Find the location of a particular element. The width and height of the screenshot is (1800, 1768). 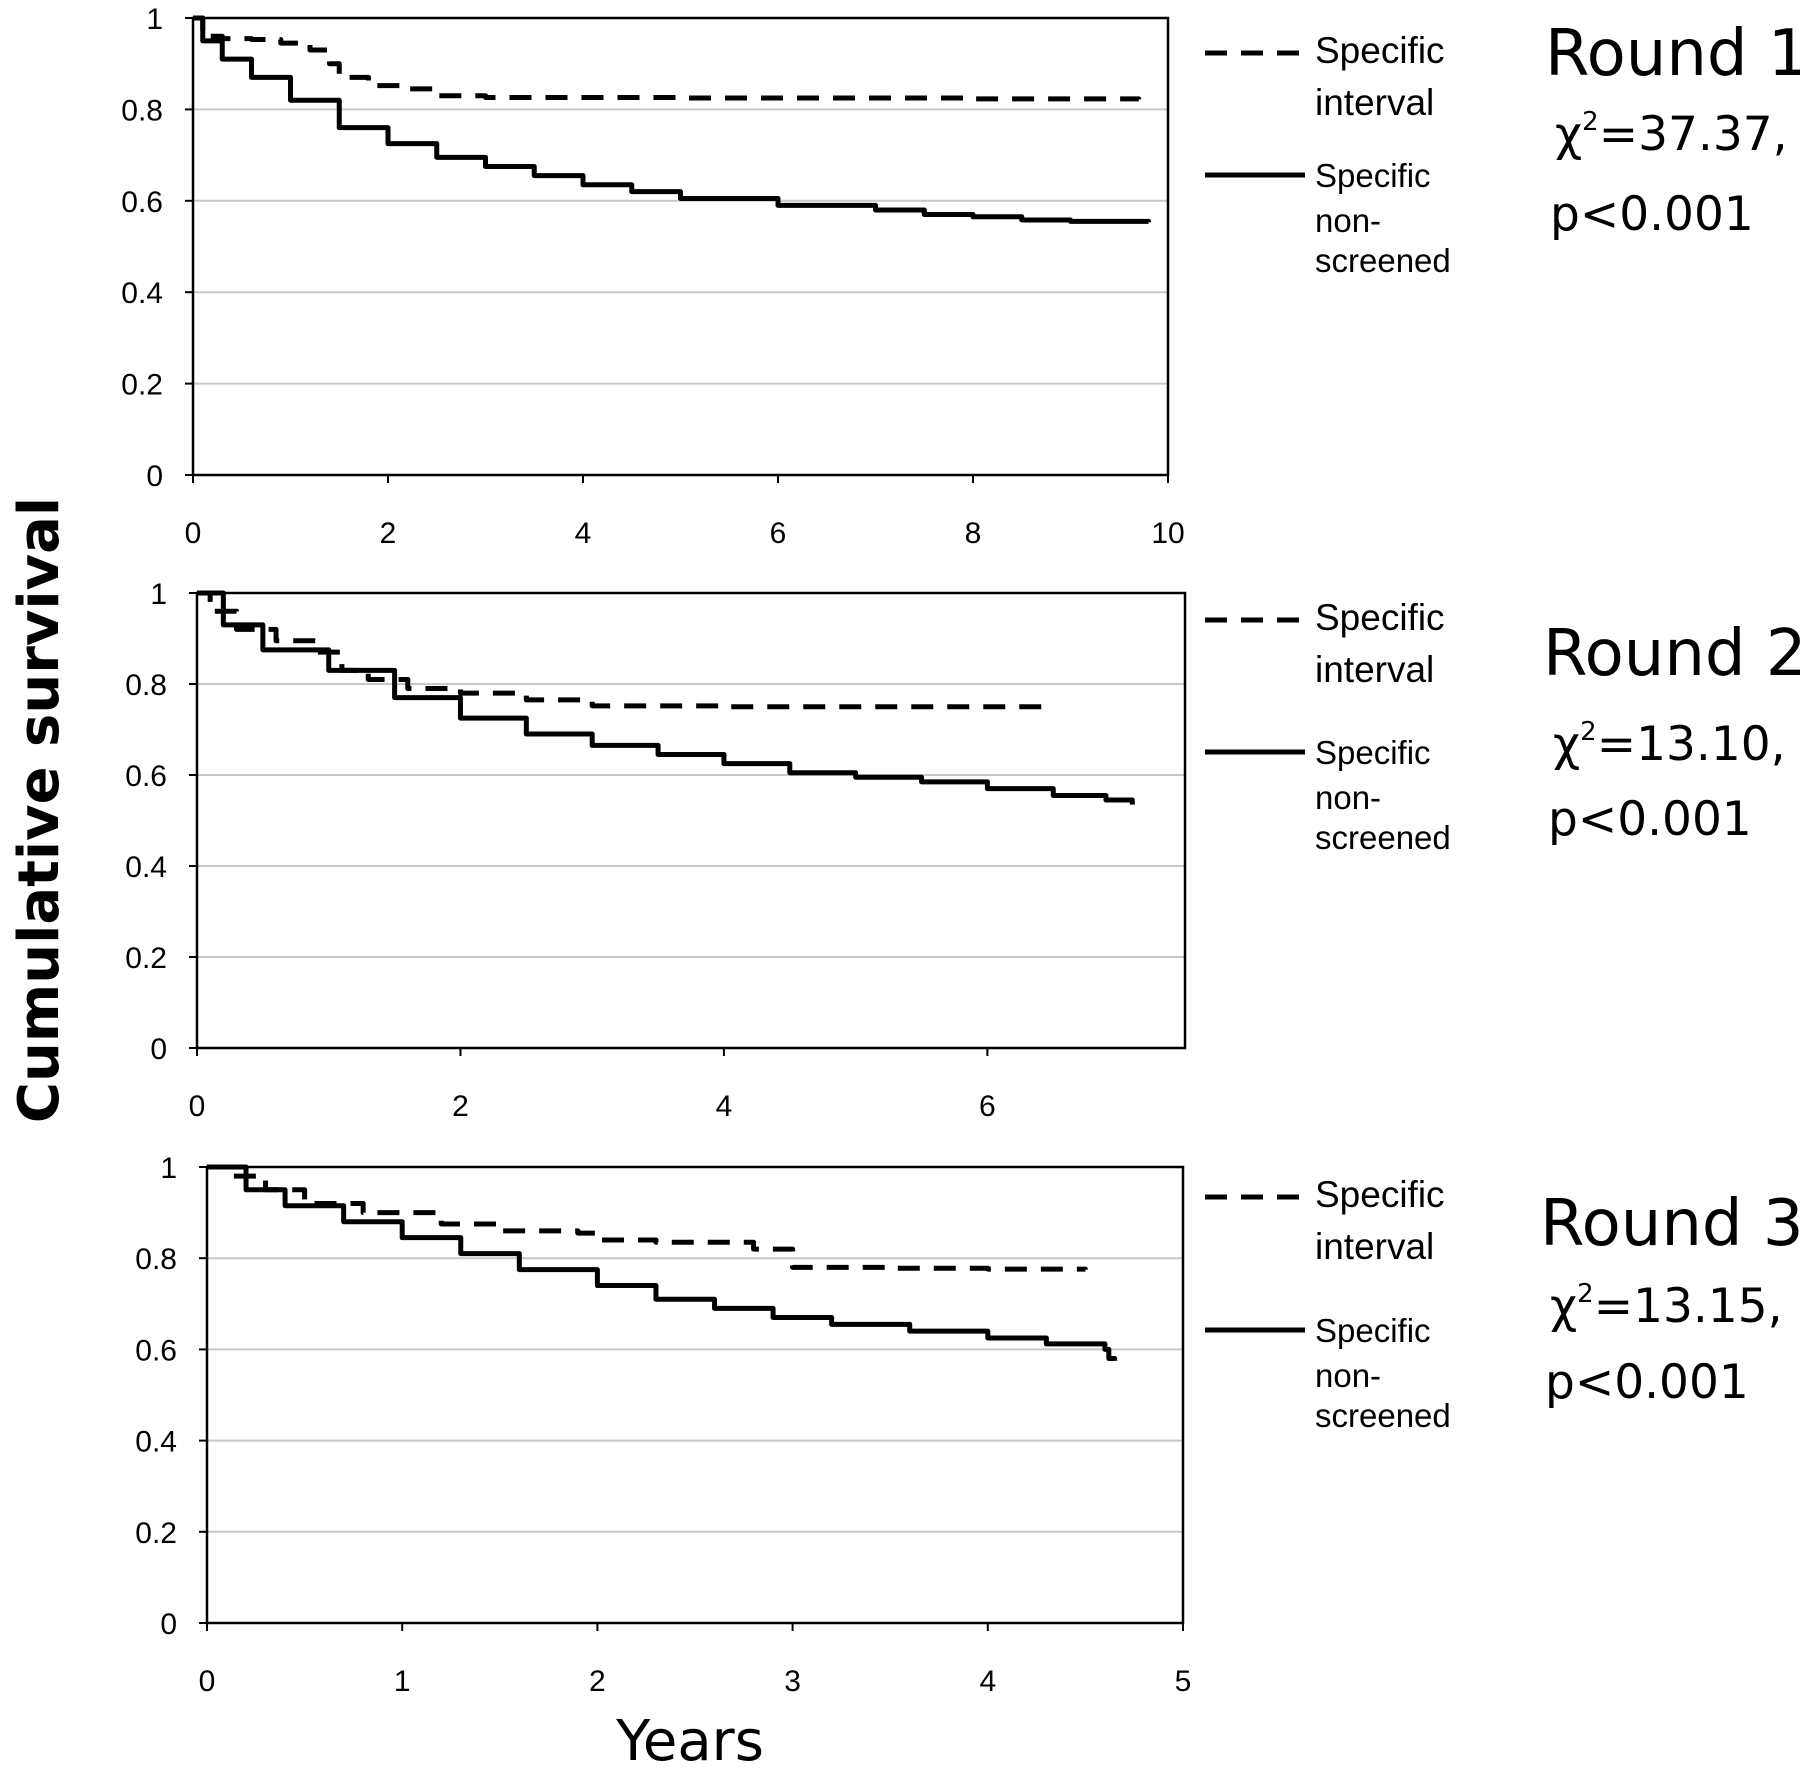

x-axis-title: Years is located at coordinates (689, 1738).